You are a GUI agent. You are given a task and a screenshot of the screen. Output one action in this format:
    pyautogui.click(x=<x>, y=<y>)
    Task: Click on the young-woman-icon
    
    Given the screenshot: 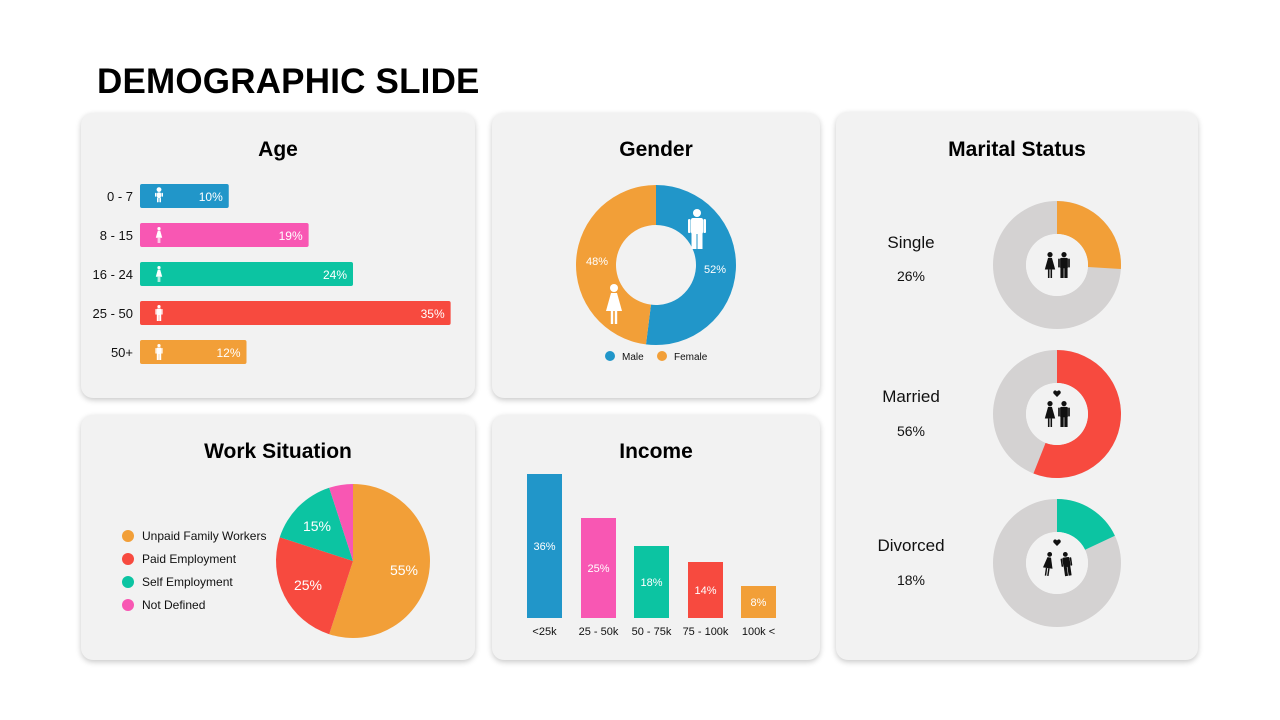 What is the action you would take?
    pyautogui.click(x=159, y=274)
    